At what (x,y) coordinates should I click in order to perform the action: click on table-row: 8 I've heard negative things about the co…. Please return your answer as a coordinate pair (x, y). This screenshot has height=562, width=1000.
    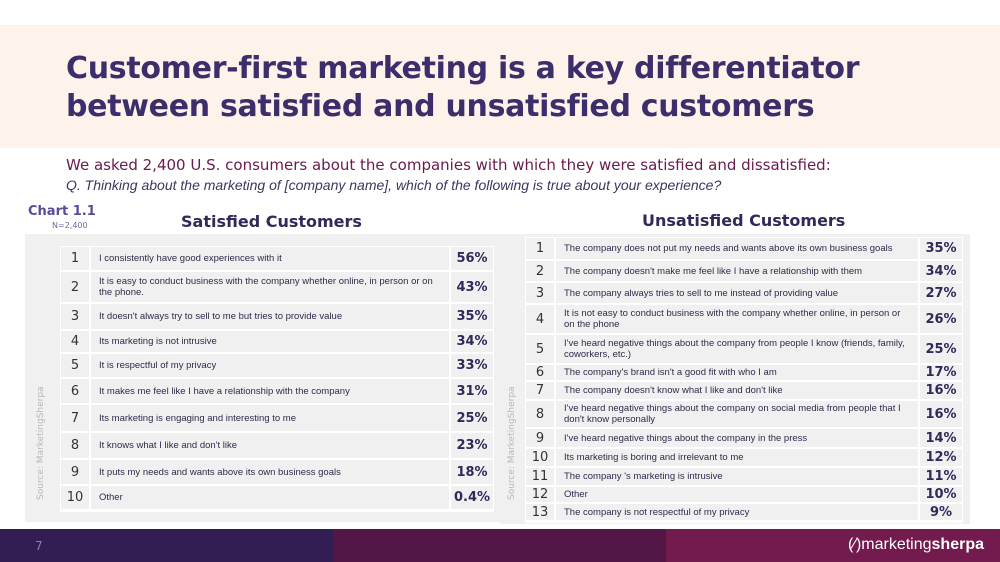
    Looking at the image, I should click on (744, 415).